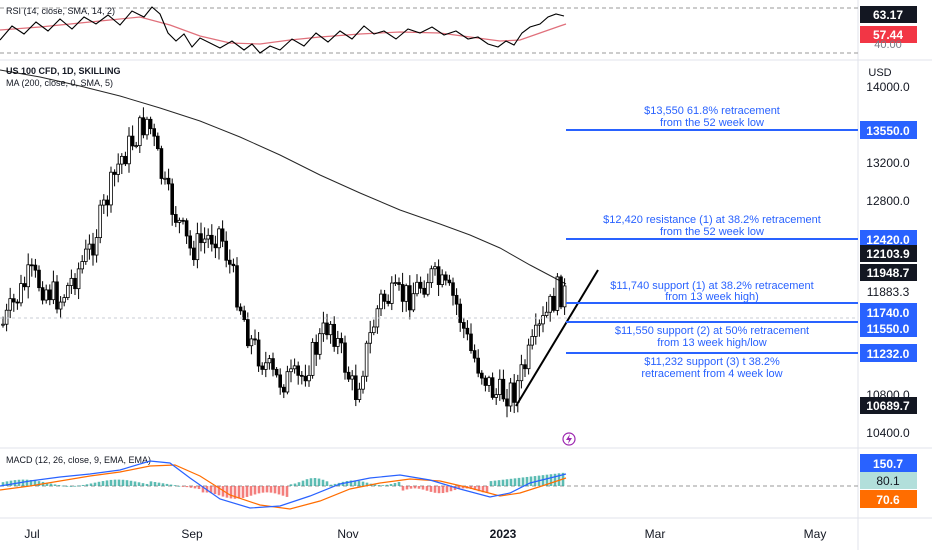 Image resolution: width=932 pixels, height=550 pixels. What do you see at coordinates (888, 292) in the screenshot?
I see `price-tick: 11883.3` at bounding box center [888, 292].